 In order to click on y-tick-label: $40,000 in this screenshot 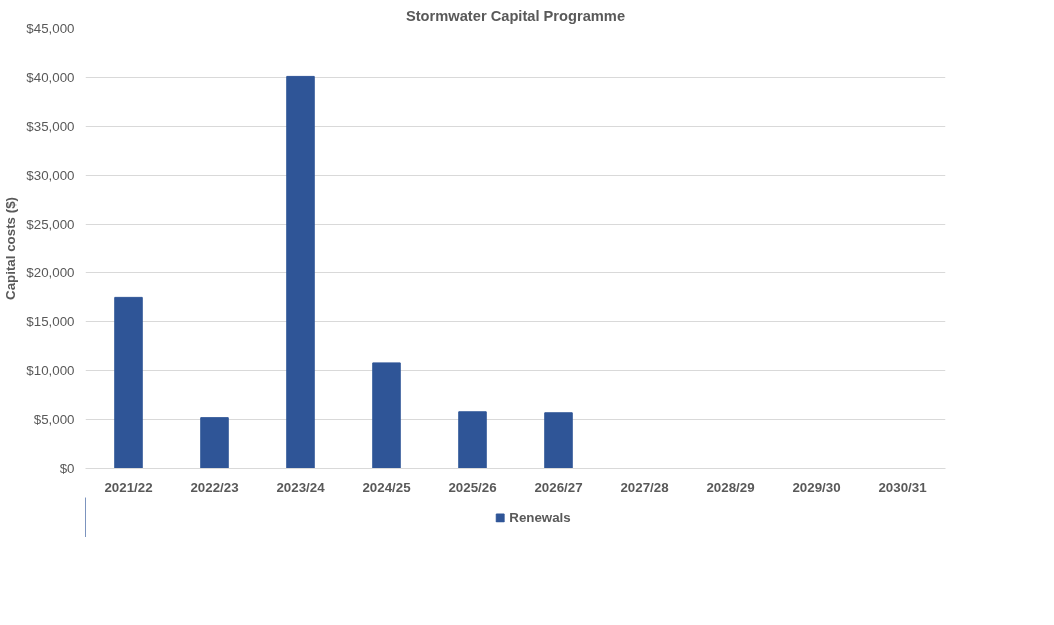, I will do `click(50, 77)`.